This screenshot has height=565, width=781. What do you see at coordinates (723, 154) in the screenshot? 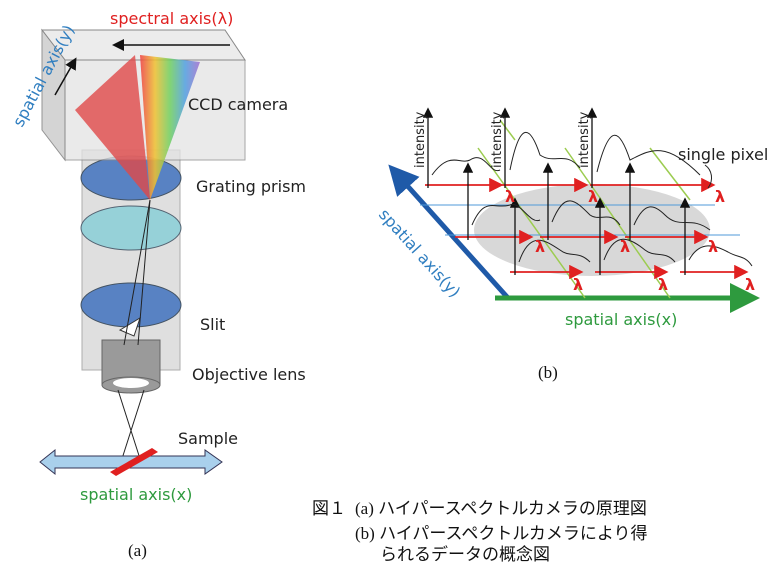
I see `single-pixel-label: single pixel` at bounding box center [723, 154].